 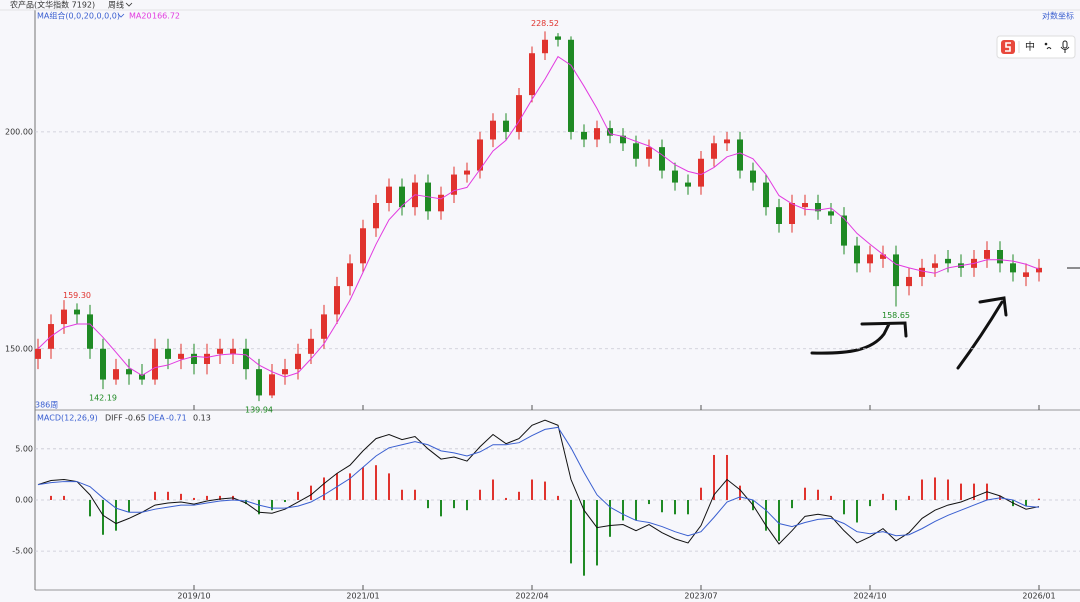 What do you see at coordinates (193, 596) in the screenshot?
I see `x-tick-label: 2019/10` at bounding box center [193, 596].